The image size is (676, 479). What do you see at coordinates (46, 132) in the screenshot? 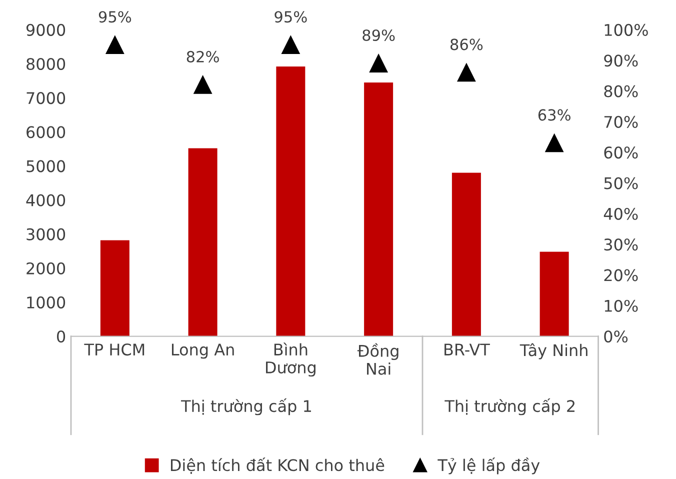
I see `y-tick-label: 6000` at bounding box center [46, 132].